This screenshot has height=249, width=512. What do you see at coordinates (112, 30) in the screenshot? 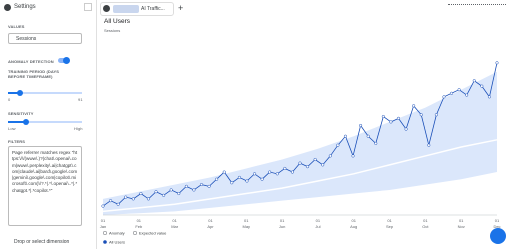
I see `y-label: Sessions` at bounding box center [112, 30].